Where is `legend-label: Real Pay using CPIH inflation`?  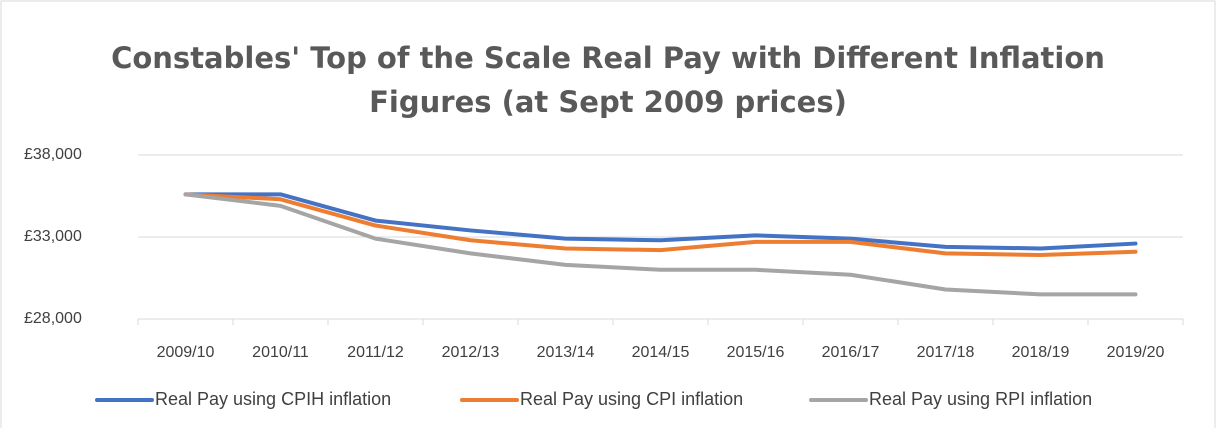
legend-label: Real Pay using CPIH inflation is located at coordinates (273, 399).